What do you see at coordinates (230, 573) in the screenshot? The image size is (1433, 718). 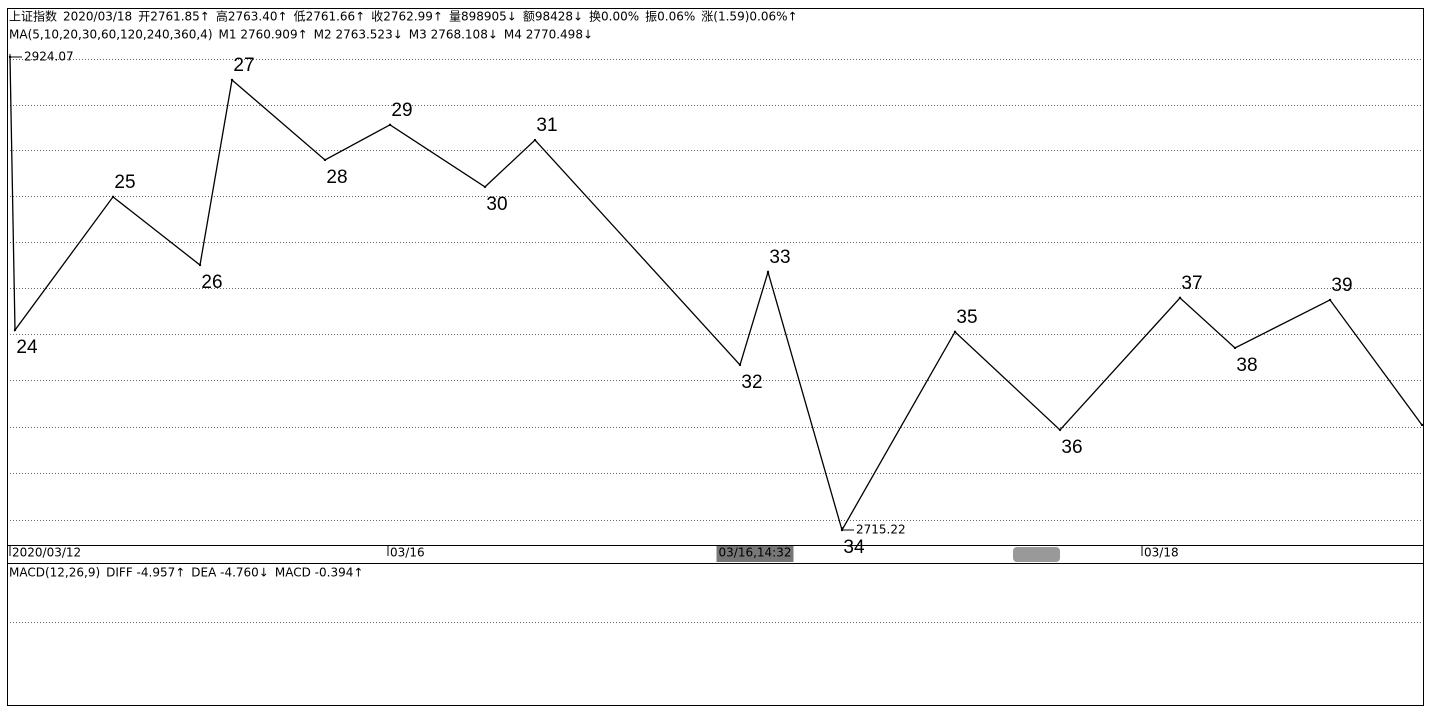 I see `header-item: DEA -4.760↓` at bounding box center [230, 573].